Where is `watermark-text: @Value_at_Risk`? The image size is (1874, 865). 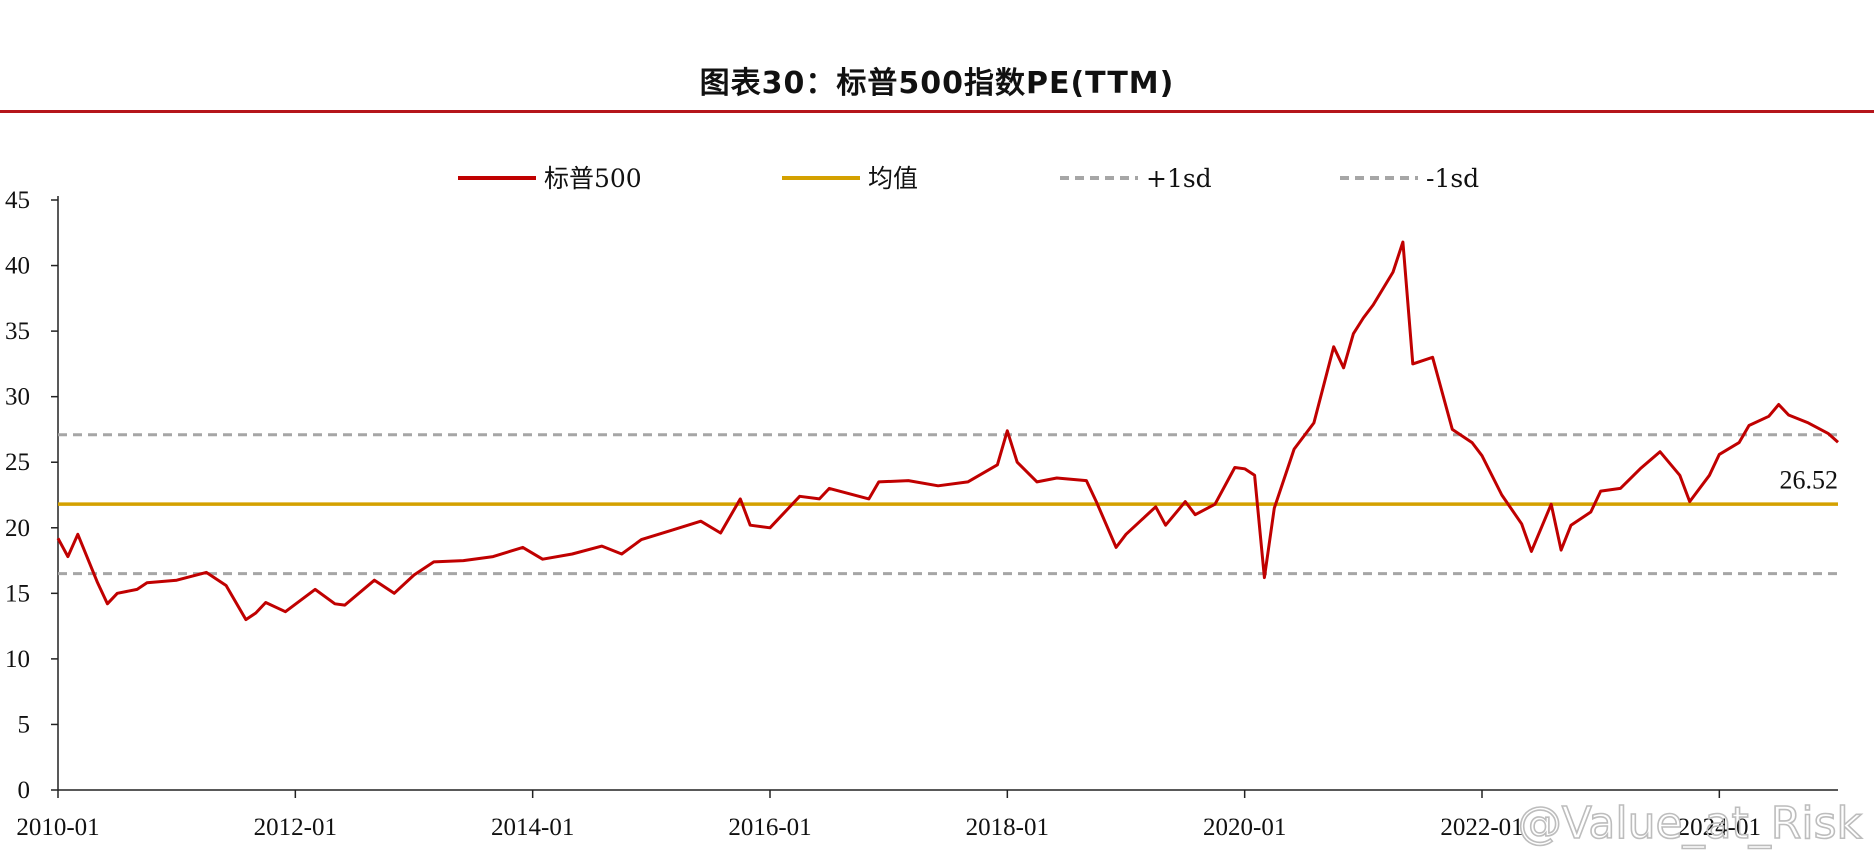
watermark-text: @Value_at_Risk is located at coordinates (1690, 823).